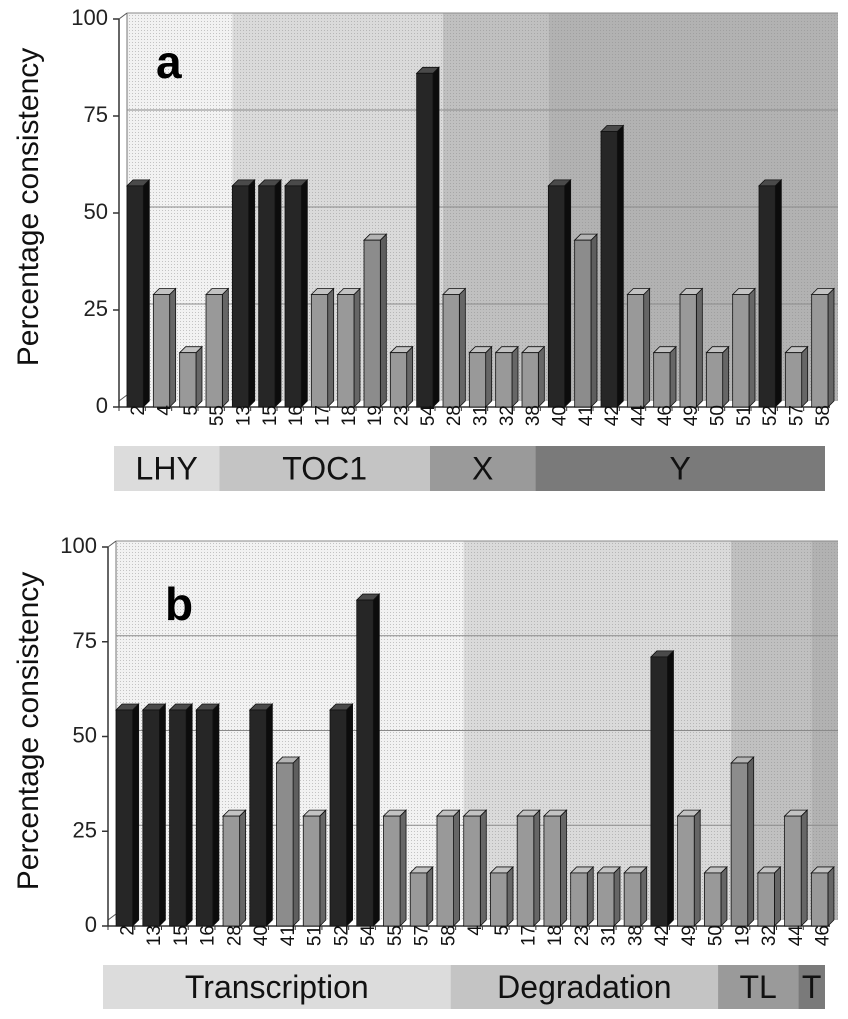 This screenshot has height=1019, width=848. I want to click on x-tick-label: 57, so click(797, 415).